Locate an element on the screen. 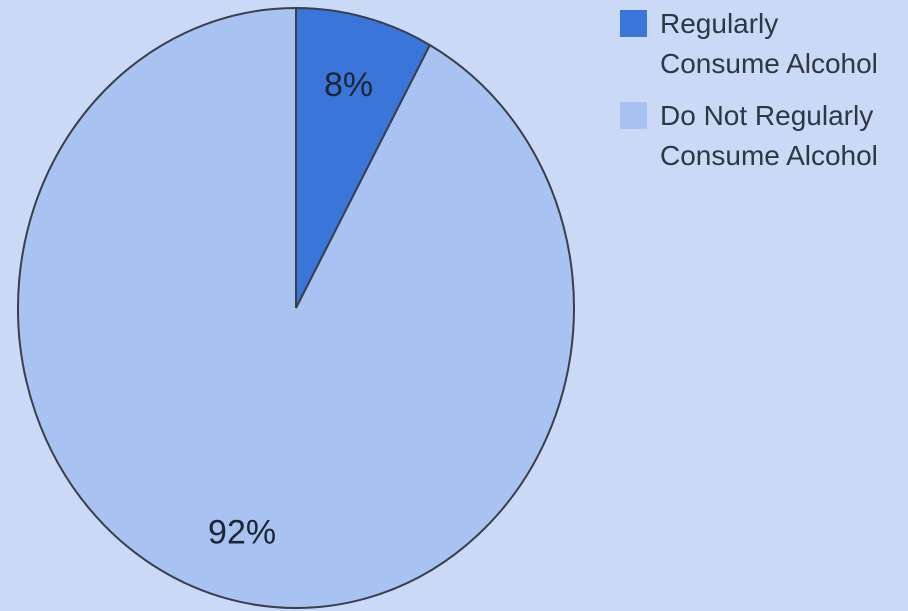  legend-item-regularly: Regularly Consume Alcohol is located at coordinates (762, 44).